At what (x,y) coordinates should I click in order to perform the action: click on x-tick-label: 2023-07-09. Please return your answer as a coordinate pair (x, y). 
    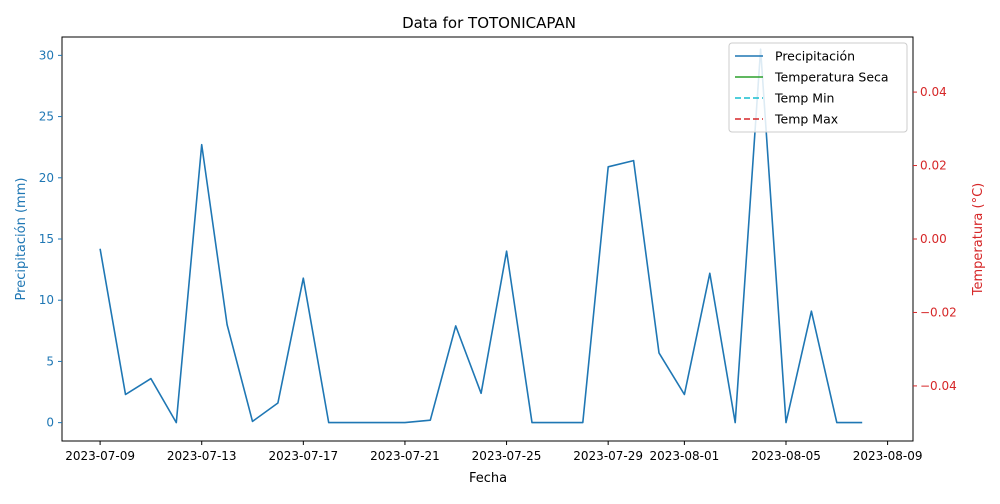
    Looking at the image, I should click on (100, 456).